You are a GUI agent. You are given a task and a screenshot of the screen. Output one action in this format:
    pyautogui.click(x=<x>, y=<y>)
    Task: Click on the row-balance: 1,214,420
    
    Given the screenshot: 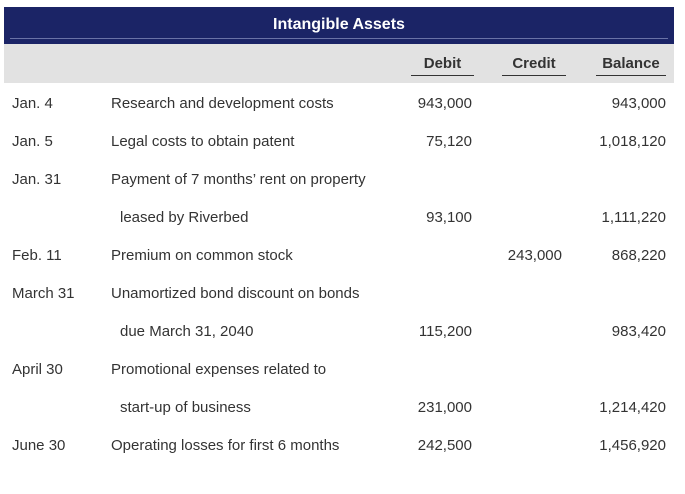 What is the action you would take?
    pyautogui.click(x=632, y=407)
    